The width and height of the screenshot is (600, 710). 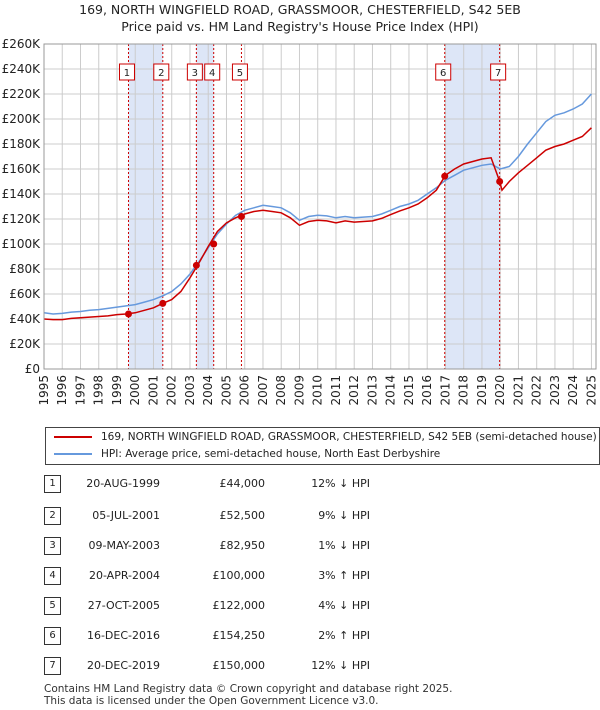 What do you see at coordinates (124, 575) in the screenshot?
I see `transaction-date: 20-APR-2004` at bounding box center [124, 575].